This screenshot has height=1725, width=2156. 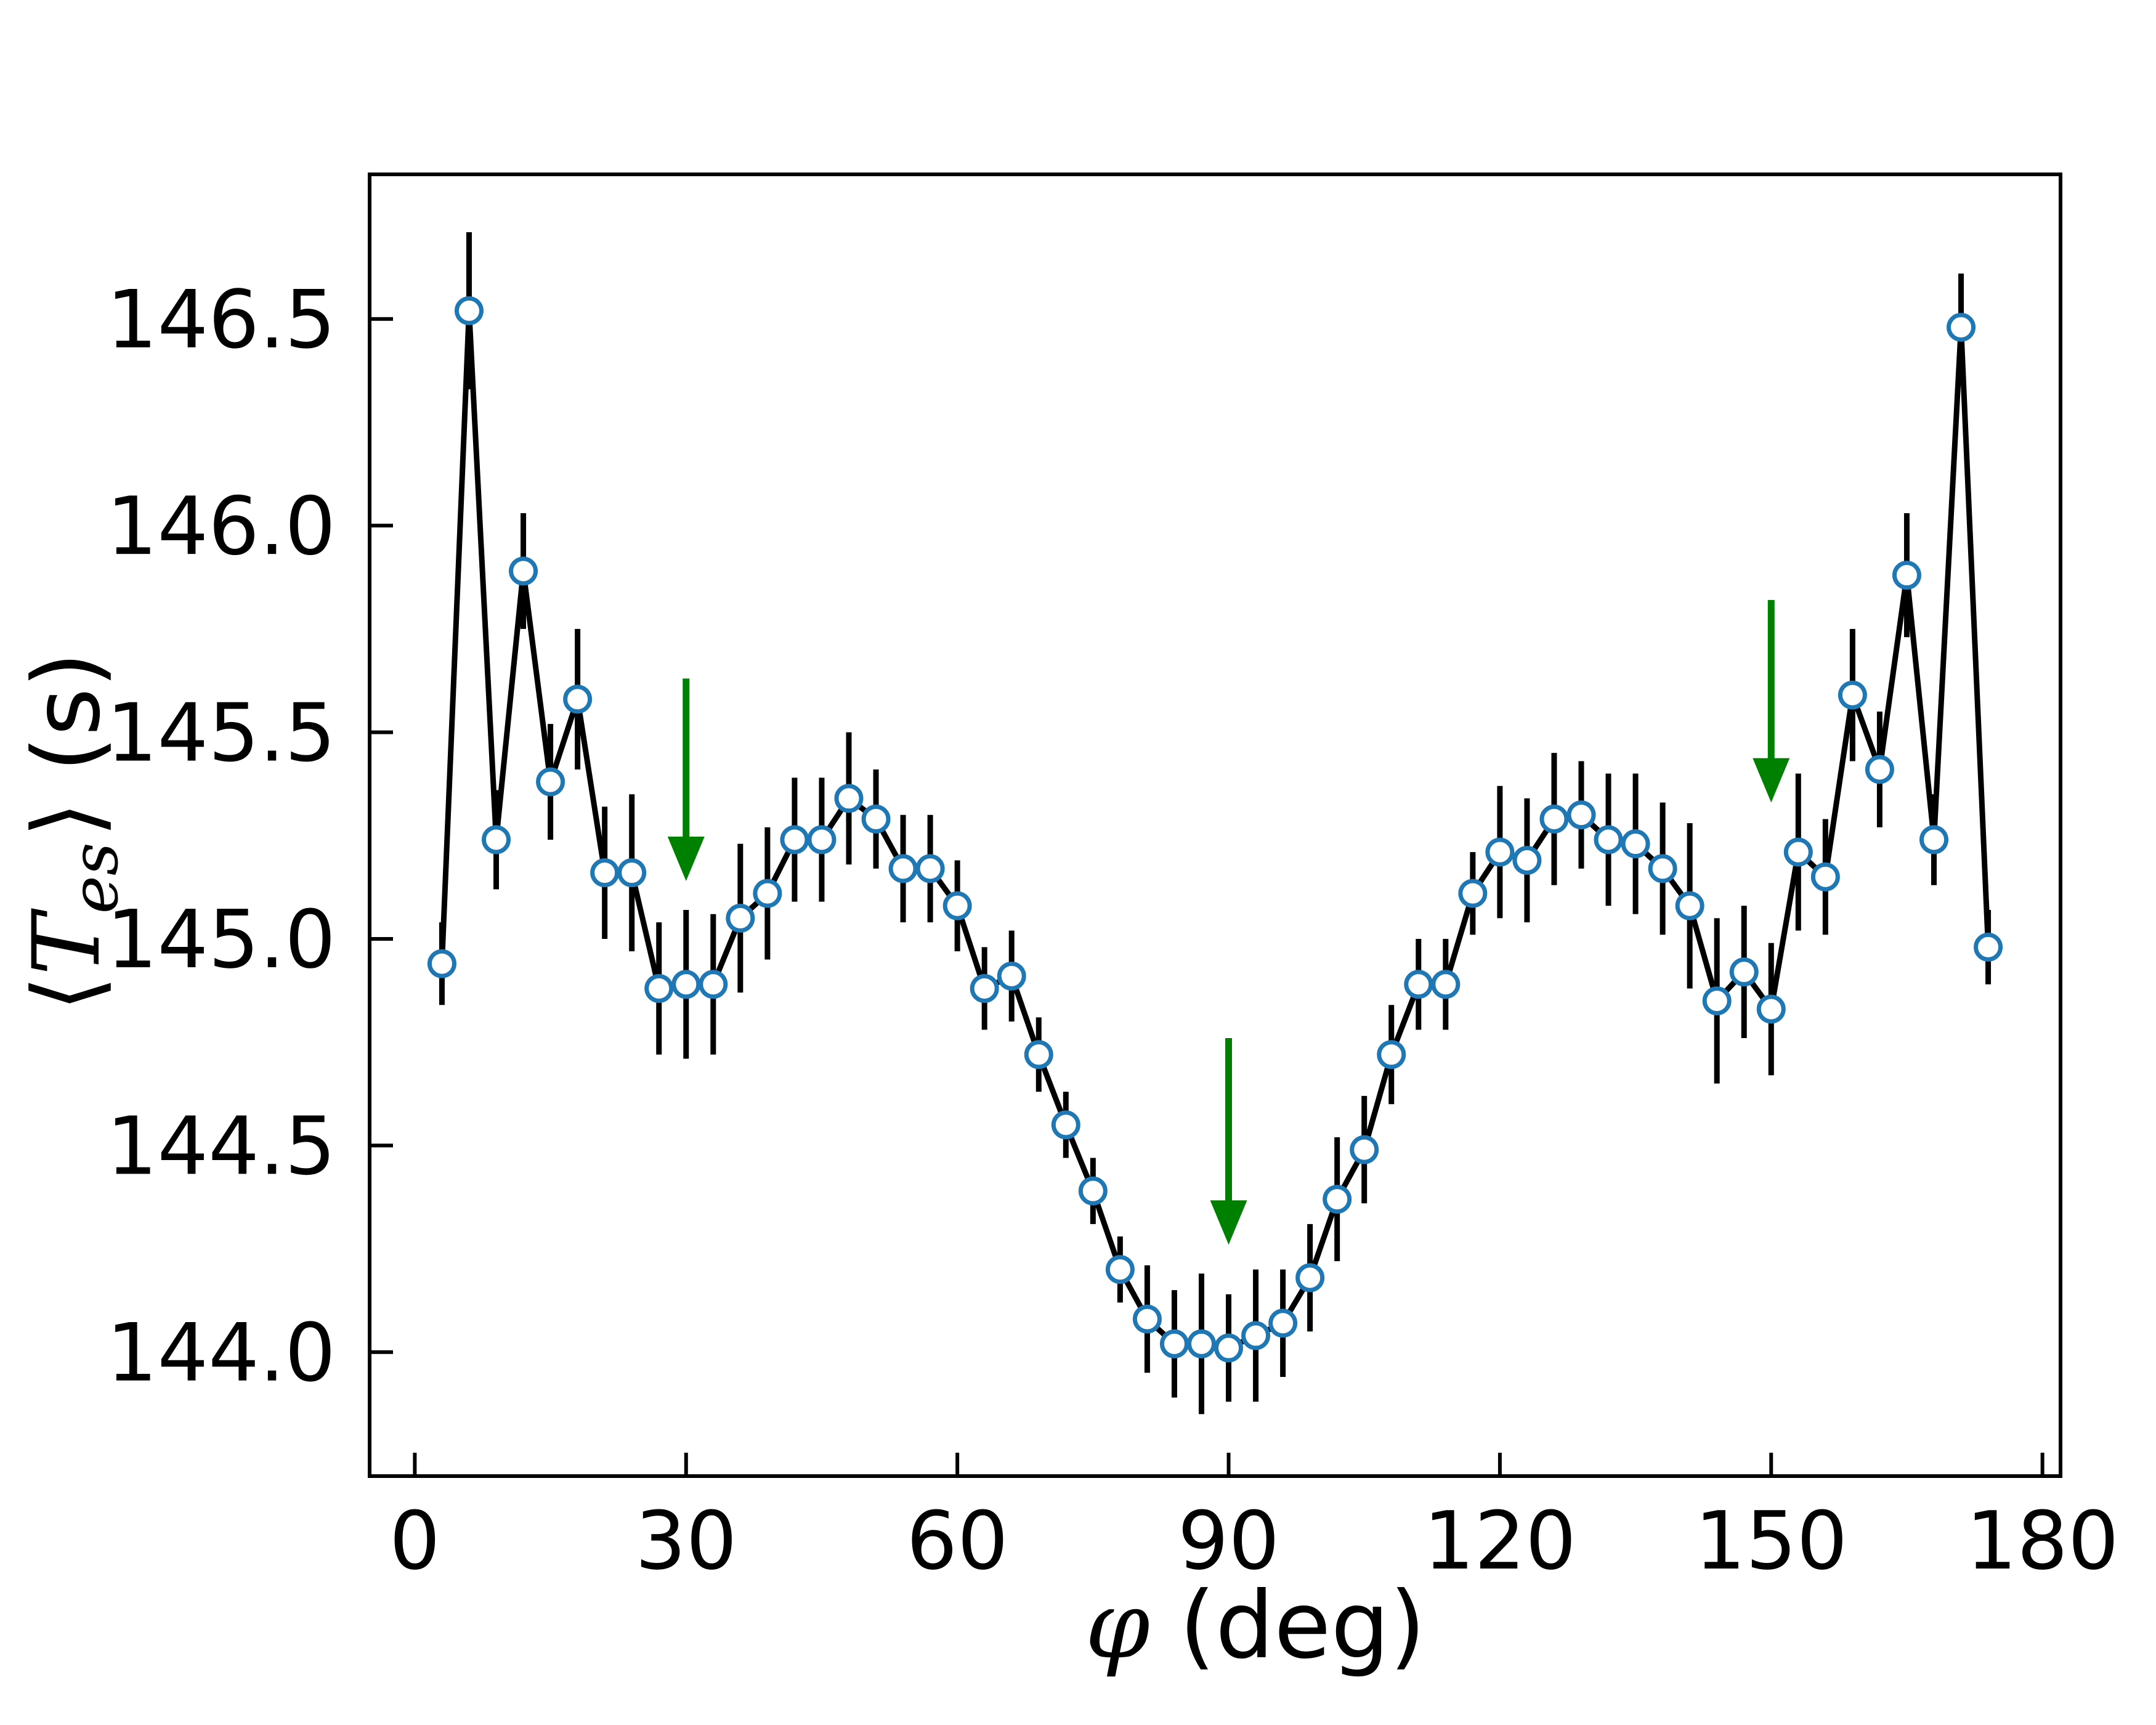 What do you see at coordinates (67, 941) in the screenshot?
I see `y-axis-label-symbol: T` at bounding box center [67, 941].